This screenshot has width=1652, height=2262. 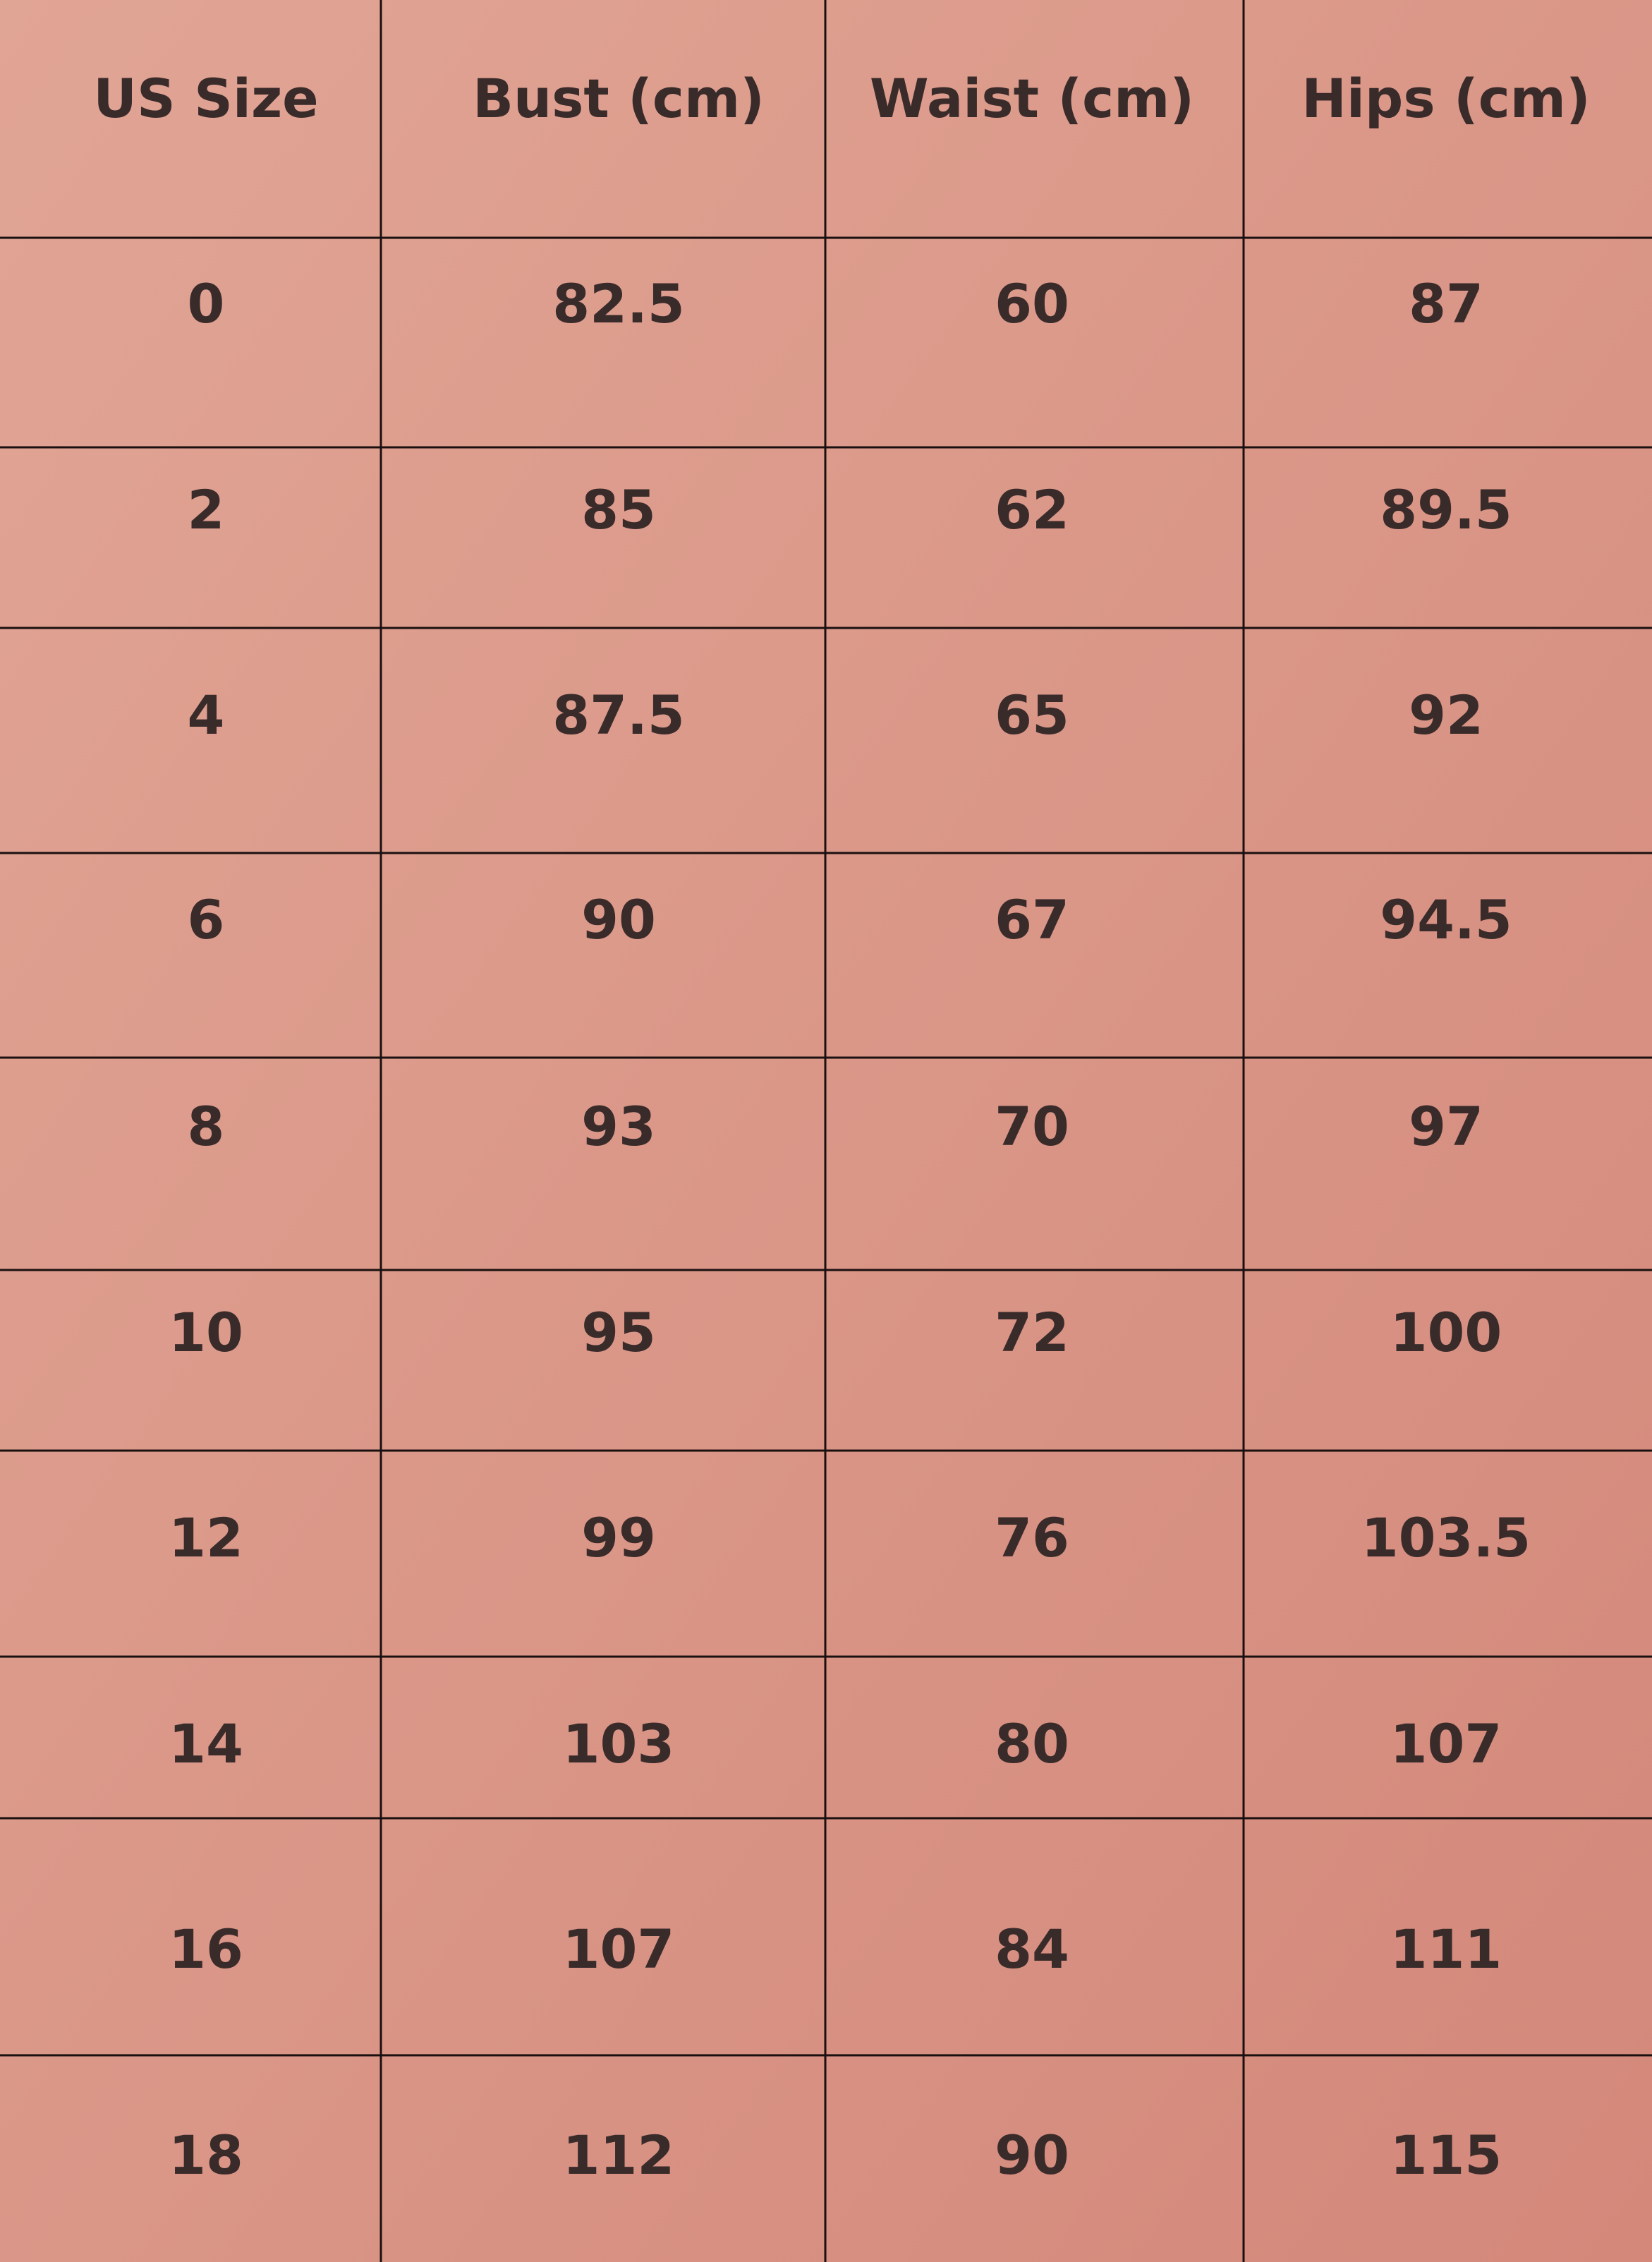 What do you see at coordinates (1032, 715) in the screenshot?
I see `table-cell: 65` at bounding box center [1032, 715].